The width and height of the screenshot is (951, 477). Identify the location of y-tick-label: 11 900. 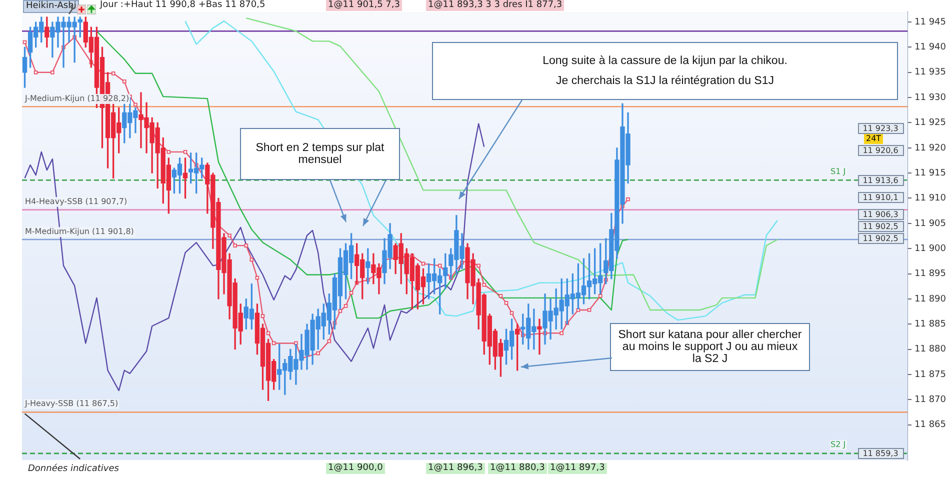
(930, 249).